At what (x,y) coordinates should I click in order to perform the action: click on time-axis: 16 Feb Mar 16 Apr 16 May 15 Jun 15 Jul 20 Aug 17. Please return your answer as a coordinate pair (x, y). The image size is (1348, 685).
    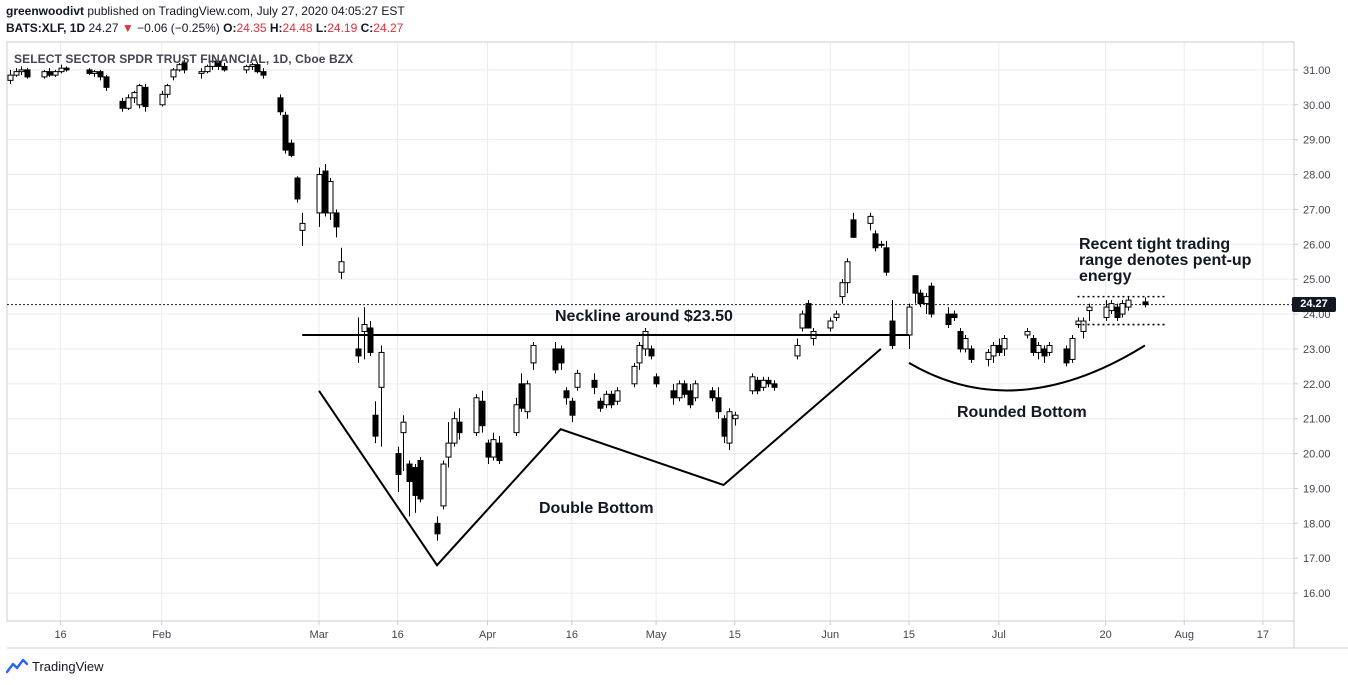
    Looking at the image, I should click on (661, 631).